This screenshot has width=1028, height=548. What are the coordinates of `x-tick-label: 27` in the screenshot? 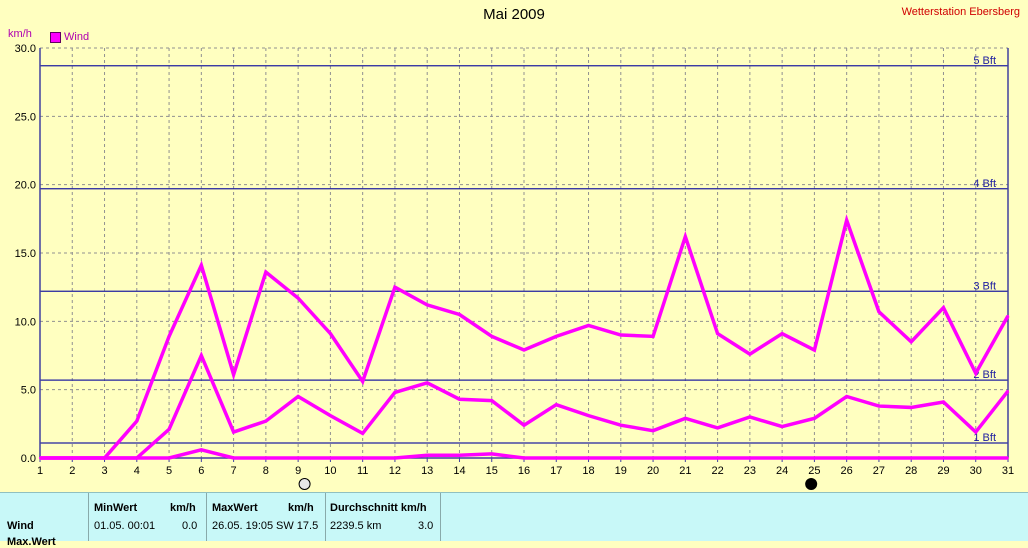 It's located at (879, 471).